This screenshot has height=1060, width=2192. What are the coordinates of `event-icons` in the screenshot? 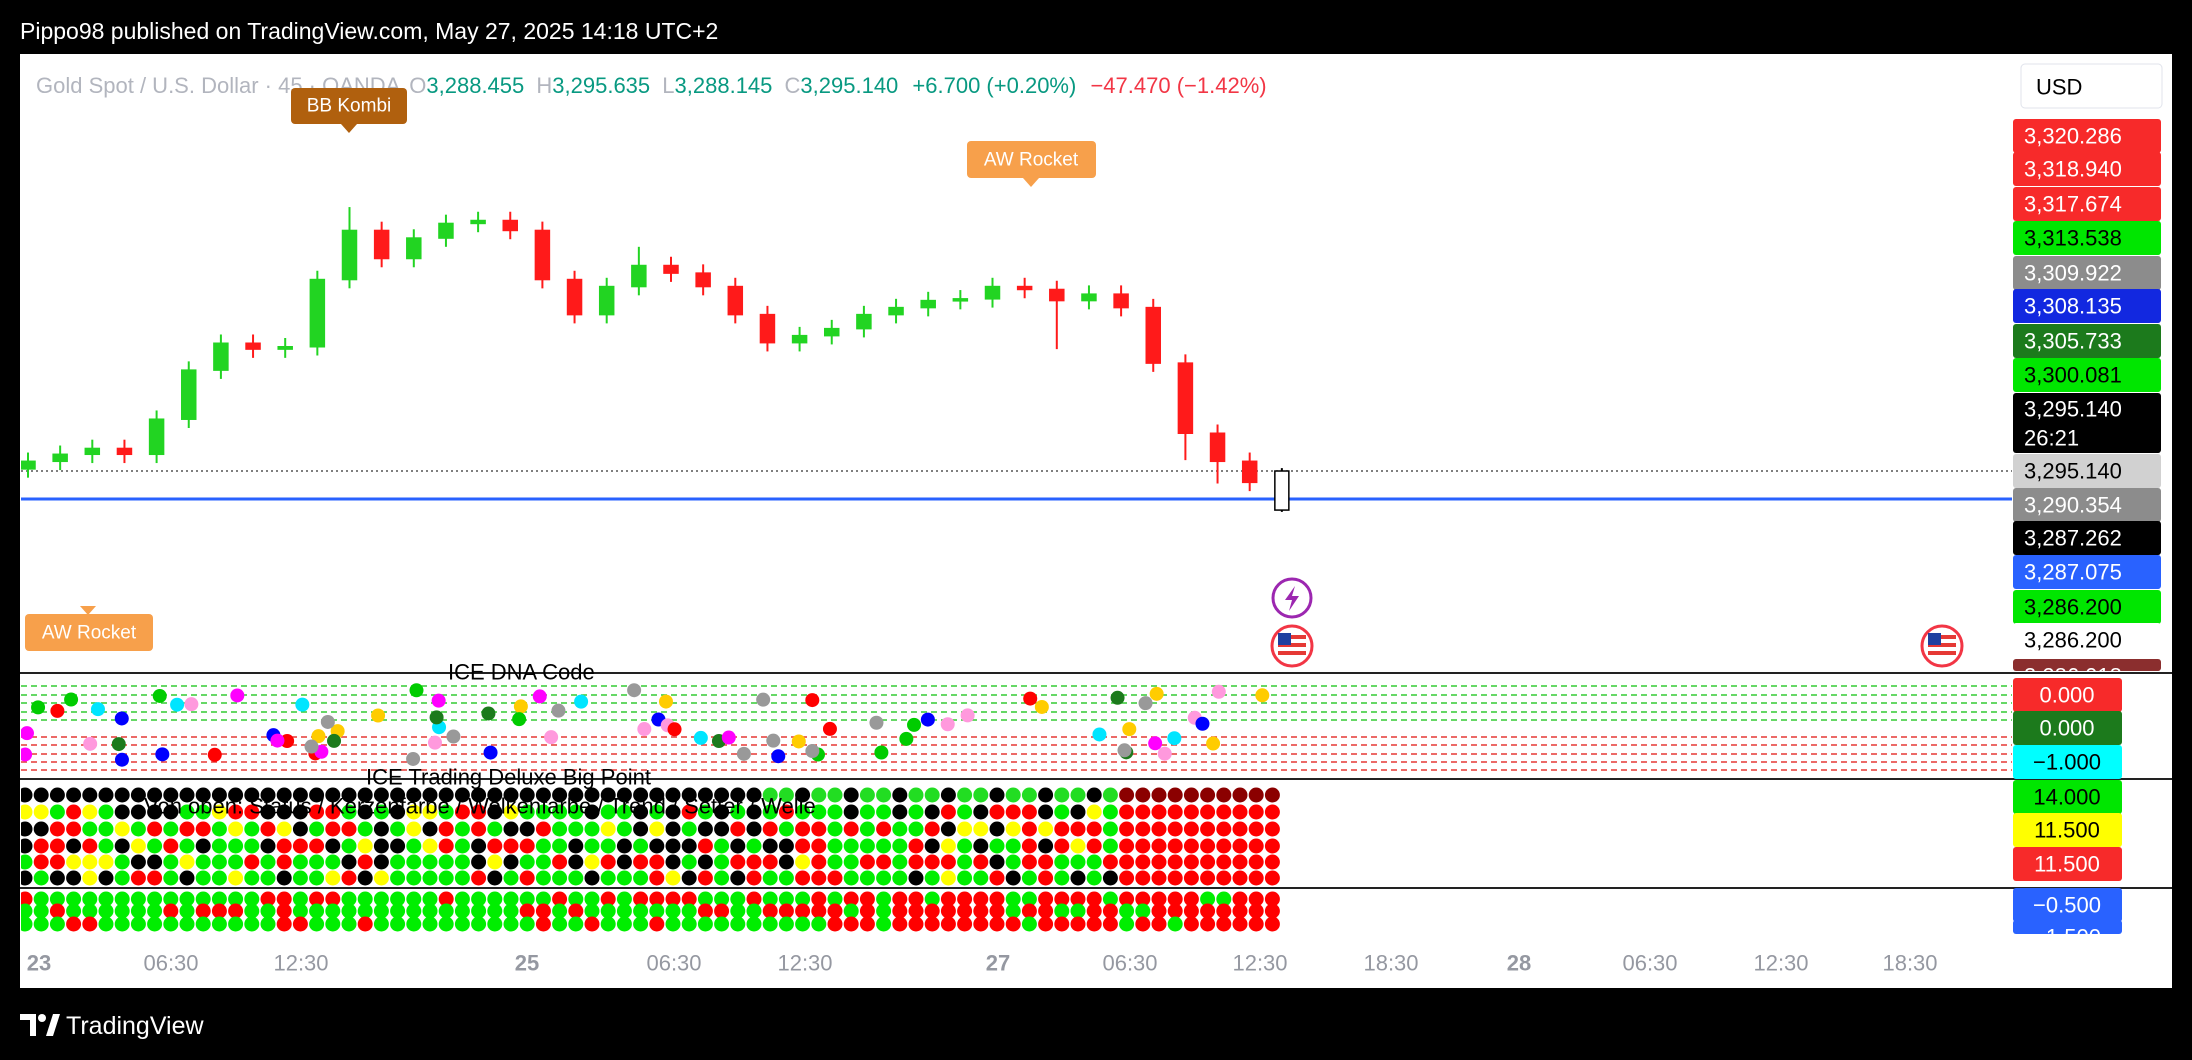 It's located at (1617, 622).